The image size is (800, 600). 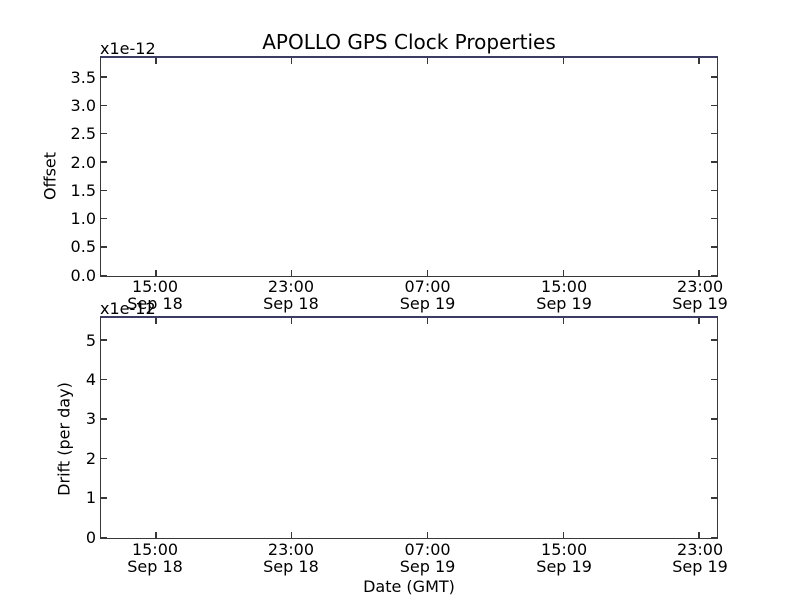 I want to click on y-tick-label: 3.5, so click(x=83, y=77).